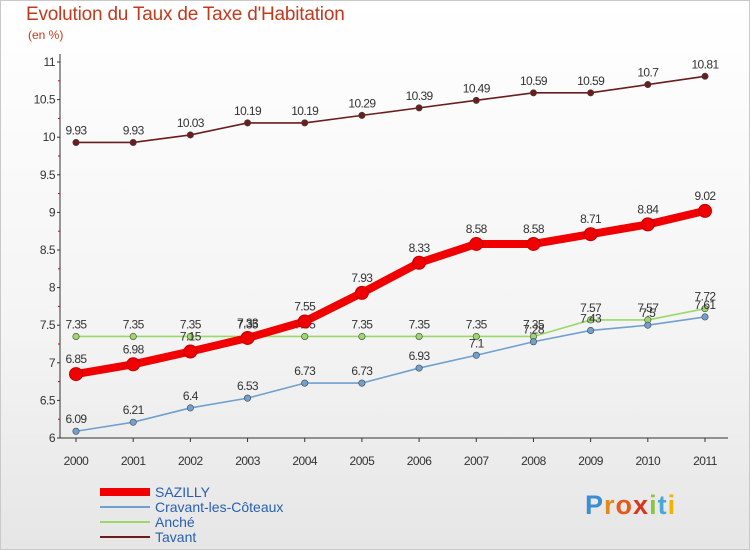 Image resolution: width=750 pixels, height=550 pixels. I want to click on proxiti-logo: Proxiti, so click(630, 505).